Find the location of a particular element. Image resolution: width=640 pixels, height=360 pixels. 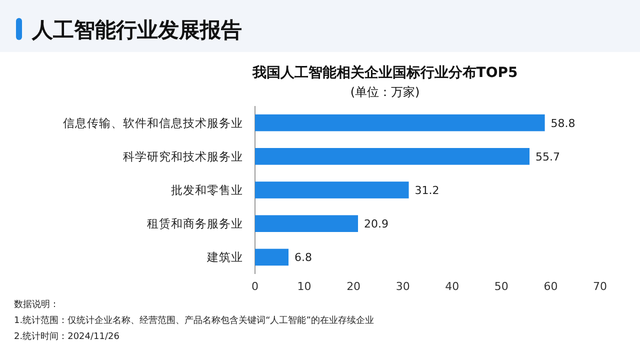

chart-title: 人工智能行业发展报告 is located at coordinates (136, 30).